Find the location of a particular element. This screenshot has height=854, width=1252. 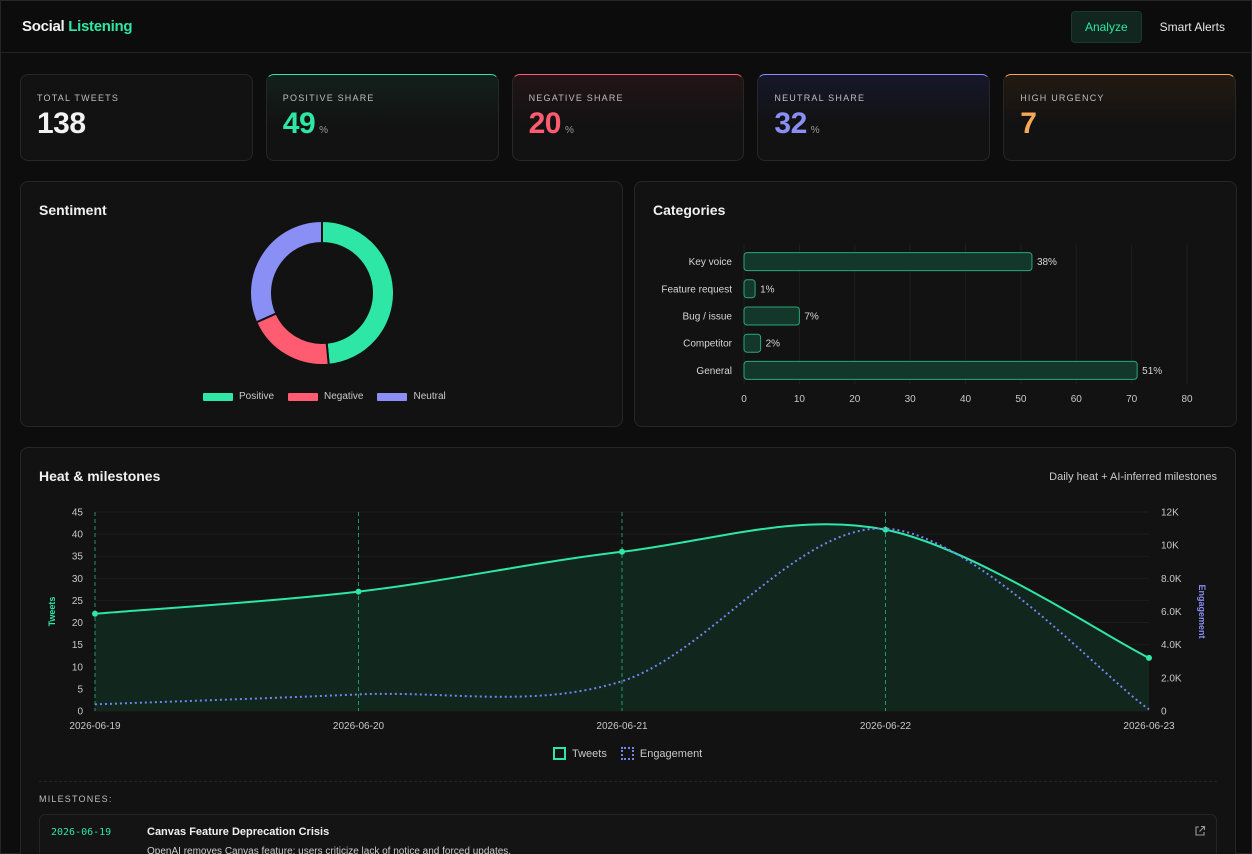

y2-tick-label: 6.0K is located at coordinates (1171, 612).